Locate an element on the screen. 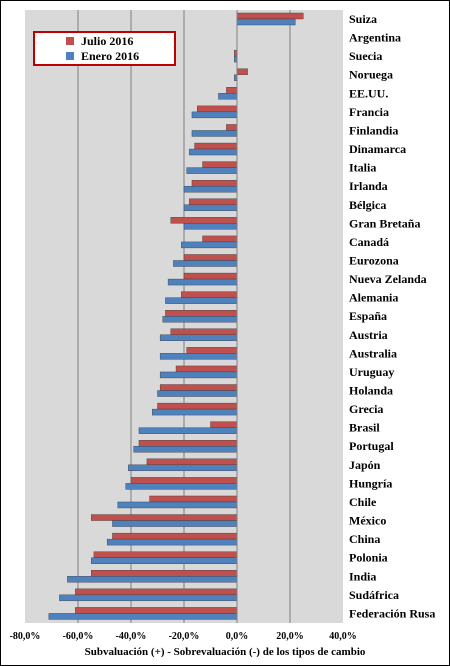 Image resolution: width=450 pixels, height=666 pixels. category-label: Brasil is located at coordinates (364, 428).